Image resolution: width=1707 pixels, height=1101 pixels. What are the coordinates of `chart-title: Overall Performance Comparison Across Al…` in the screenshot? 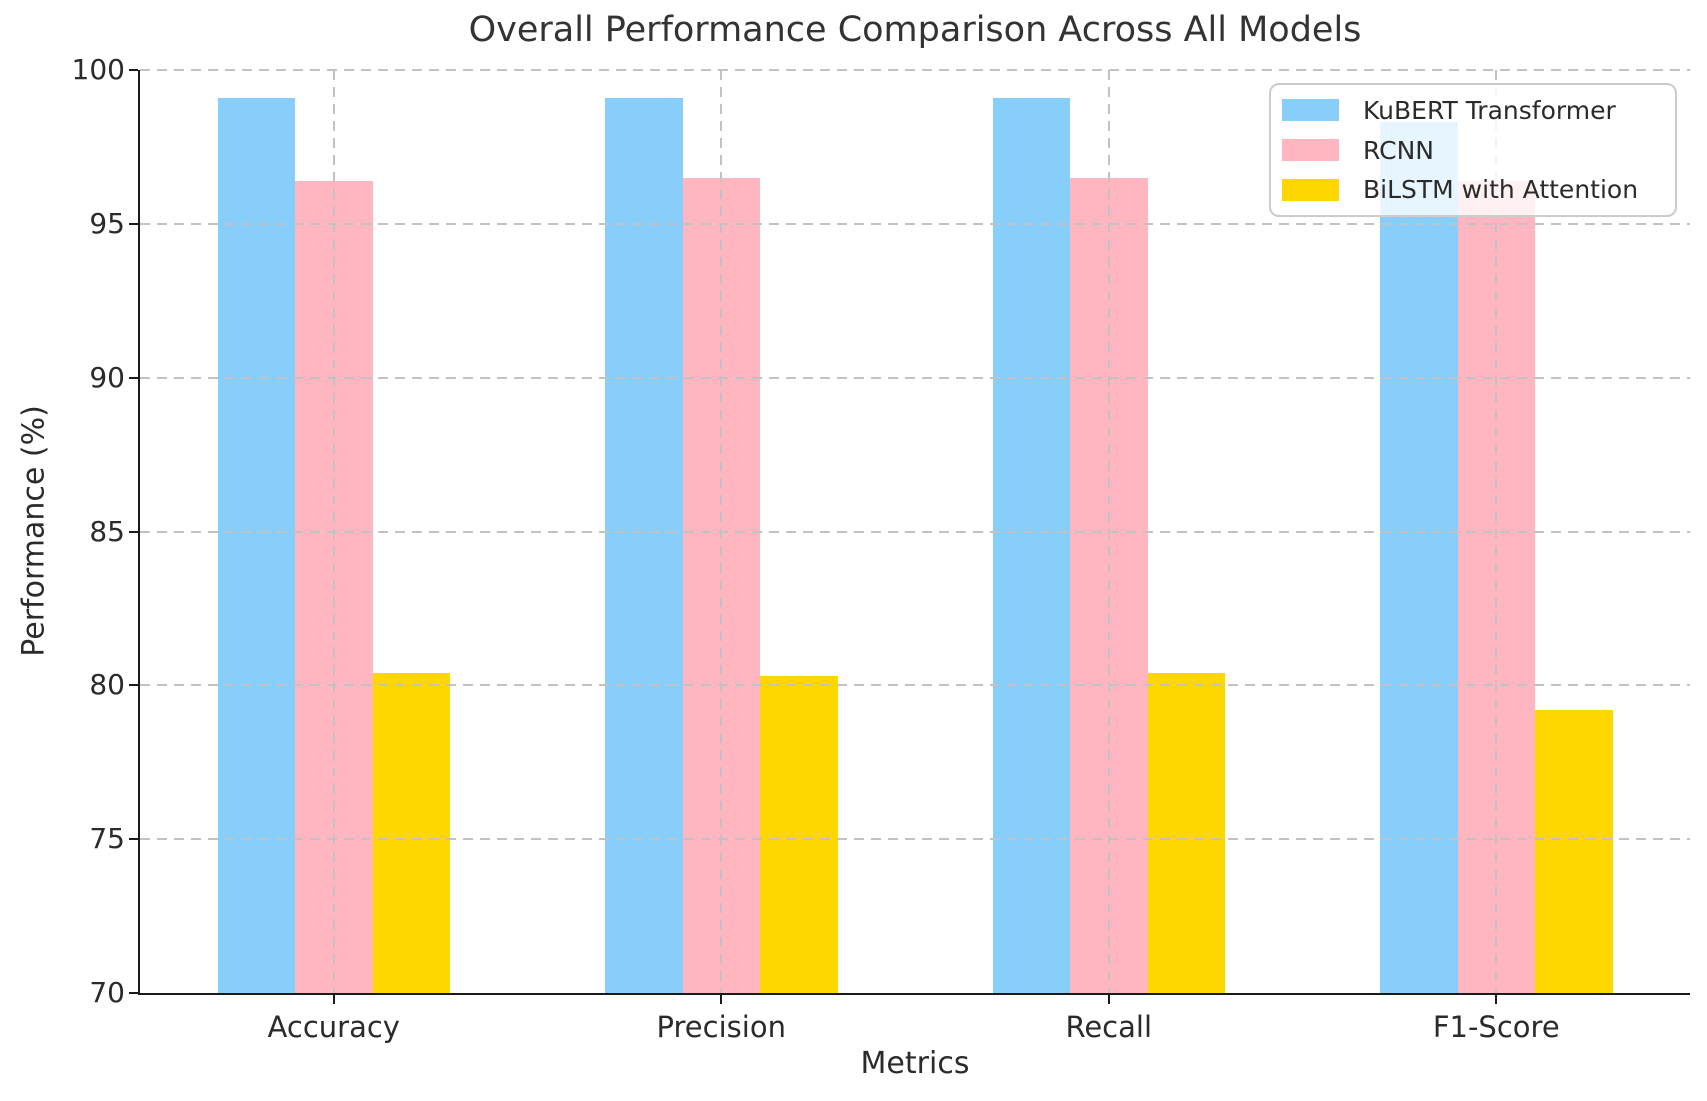 It's located at (915, 30).